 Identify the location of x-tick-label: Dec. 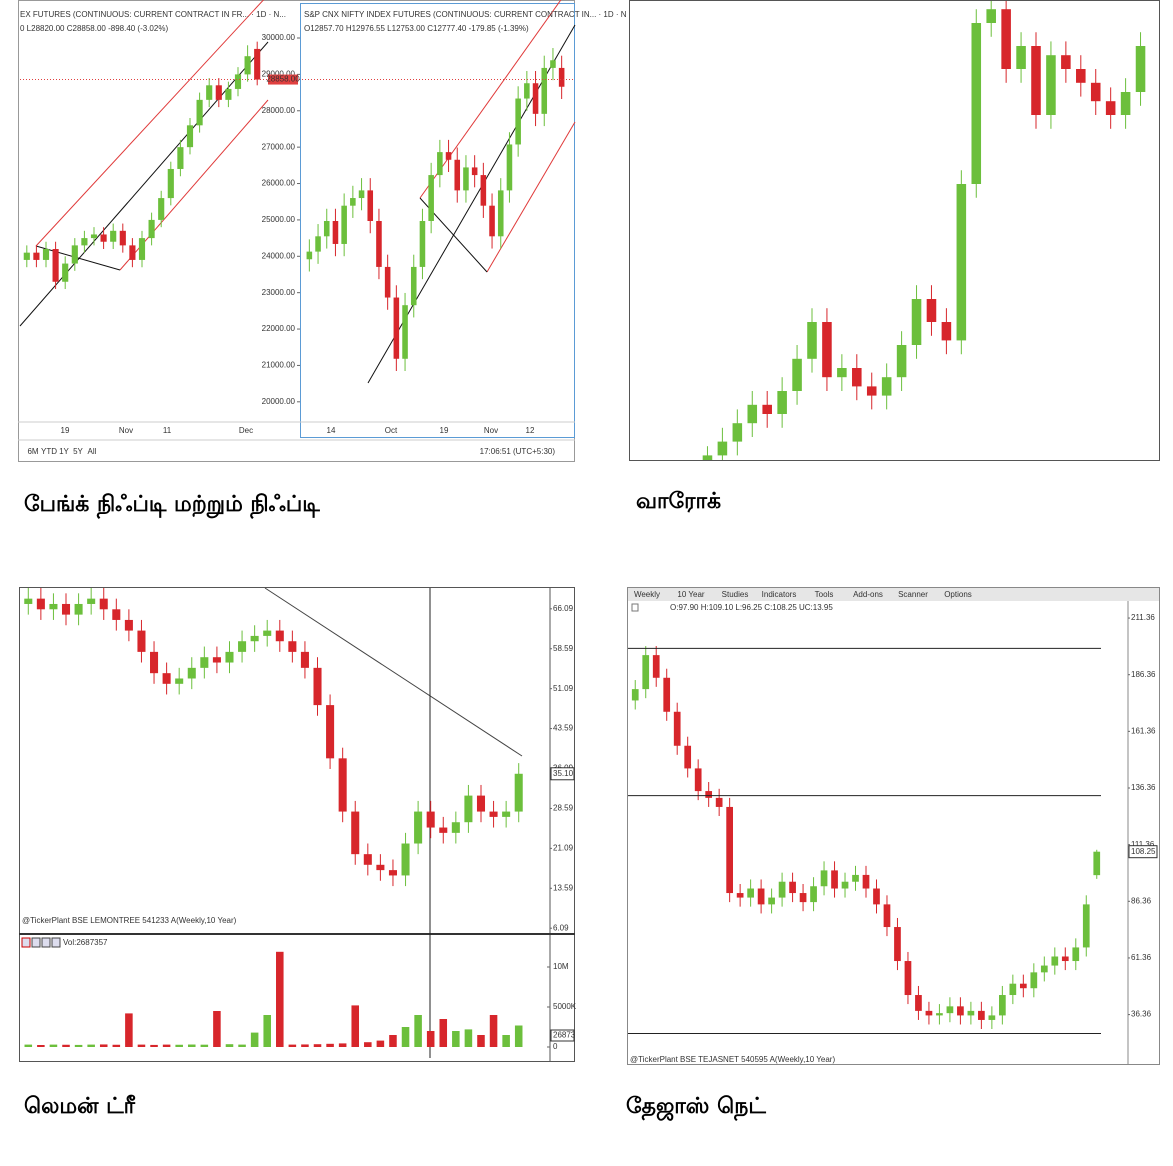
(246, 430).